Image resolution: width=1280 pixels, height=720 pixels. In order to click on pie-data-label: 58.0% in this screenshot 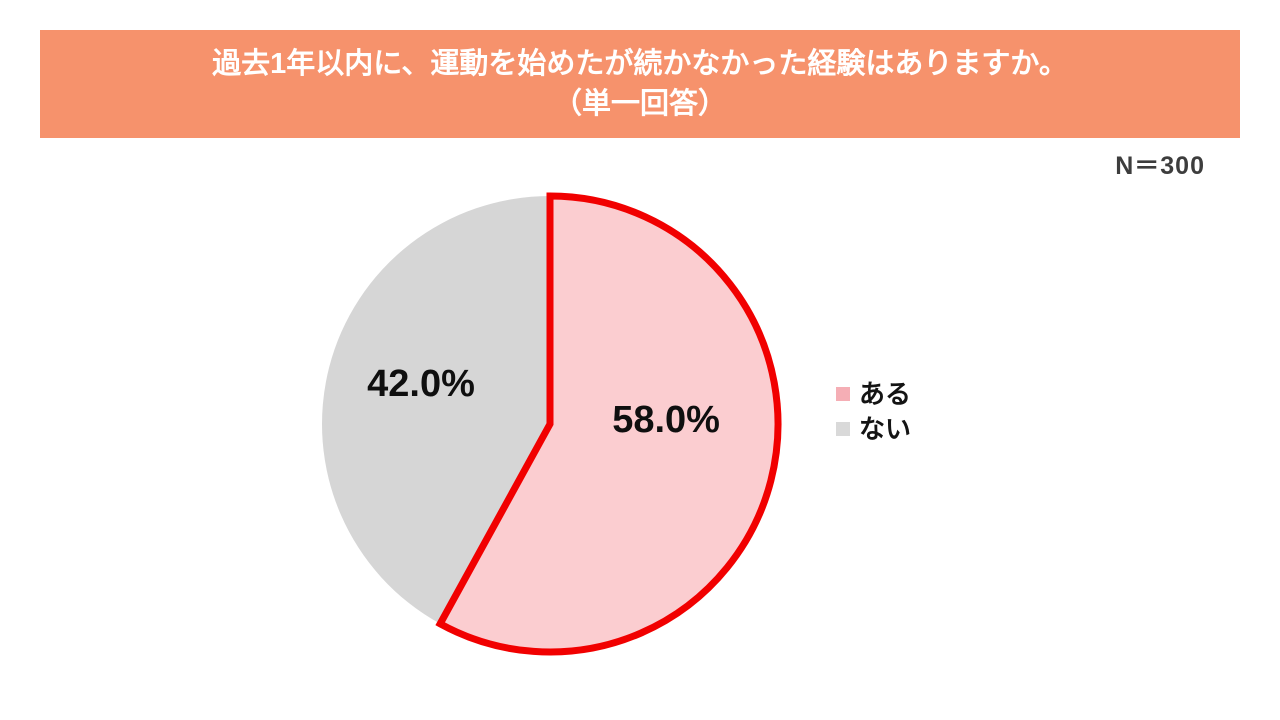, I will do `click(666, 420)`.